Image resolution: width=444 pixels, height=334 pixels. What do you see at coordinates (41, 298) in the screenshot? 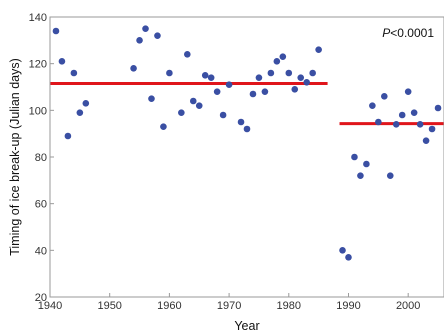
I see `y-tick-label: 20` at bounding box center [41, 298].